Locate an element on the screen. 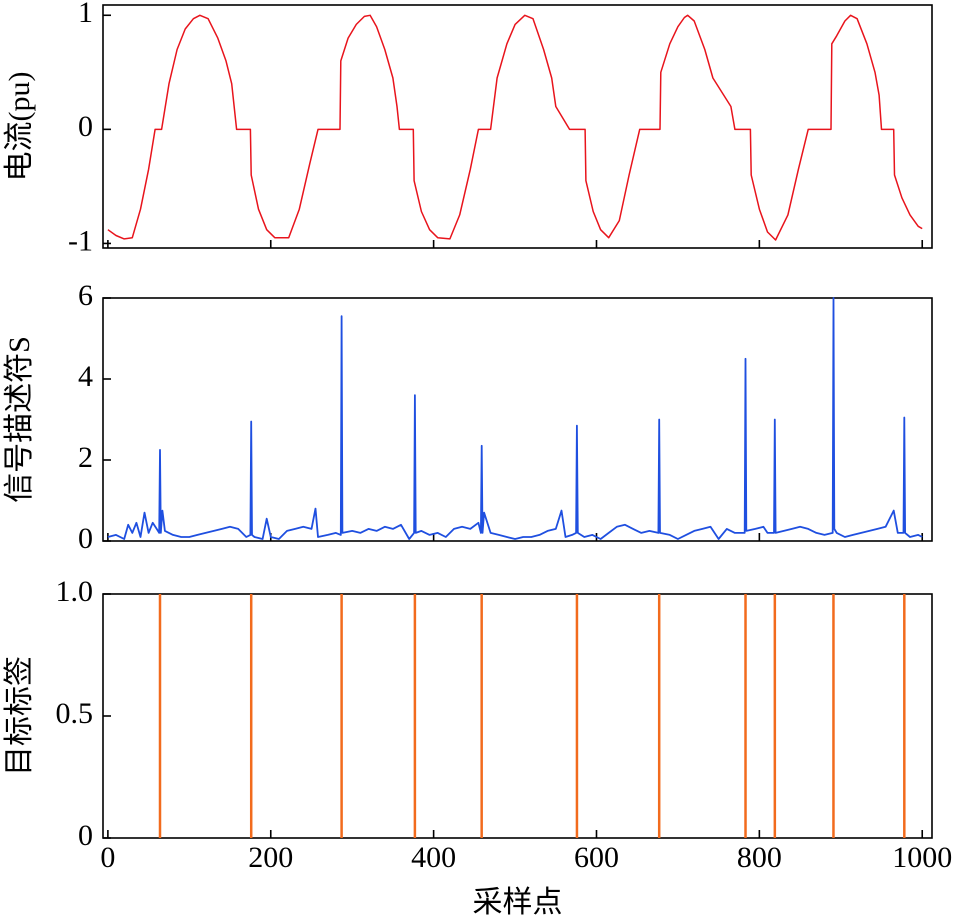 This screenshot has height=924, width=965. y-axis-label: 信号描述符S is located at coordinates (19, 419).